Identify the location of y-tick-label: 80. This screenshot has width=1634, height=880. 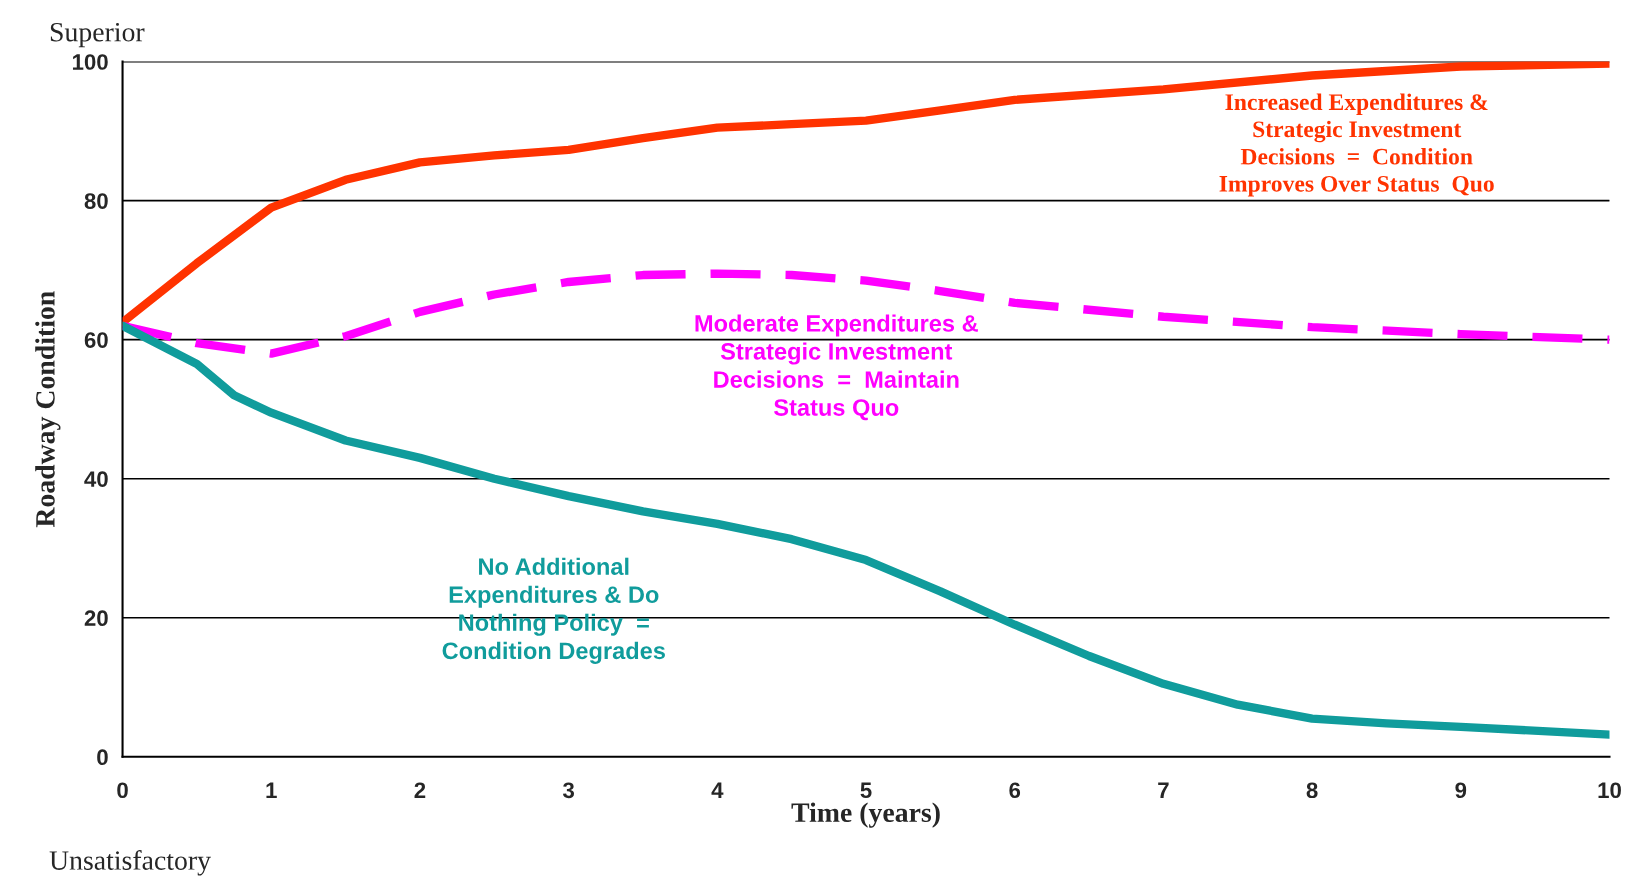
(96, 201).